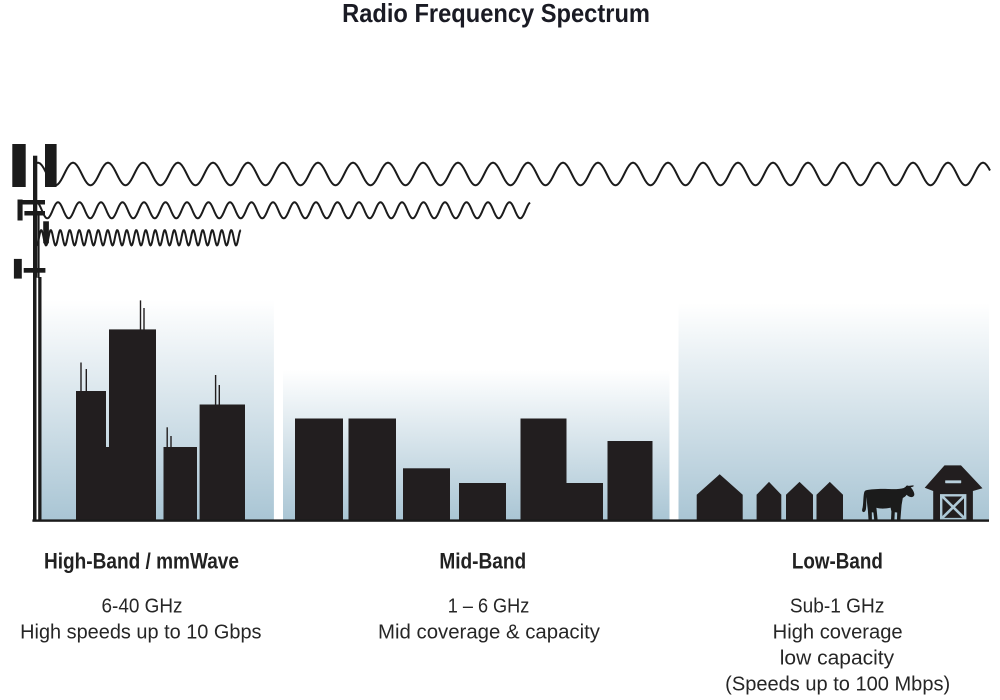  Describe the element at coordinates (837, 606) in the screenshot. I see `svg-text: Sub-1 GHz` at that location.